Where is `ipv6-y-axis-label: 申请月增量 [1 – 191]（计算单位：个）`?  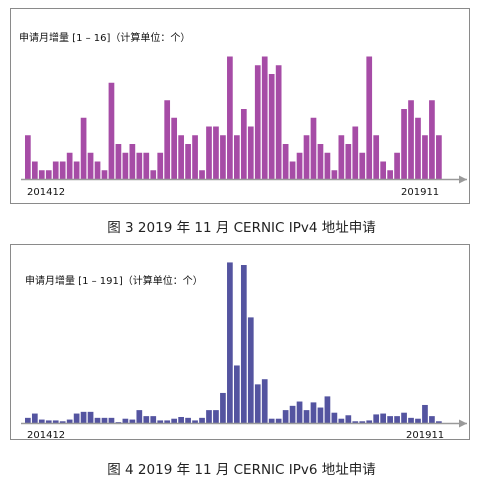 ipv6-y-axis-label: 申请月增量 [1 – 191]（计算单位：个） is located at coordinates (114, 281).